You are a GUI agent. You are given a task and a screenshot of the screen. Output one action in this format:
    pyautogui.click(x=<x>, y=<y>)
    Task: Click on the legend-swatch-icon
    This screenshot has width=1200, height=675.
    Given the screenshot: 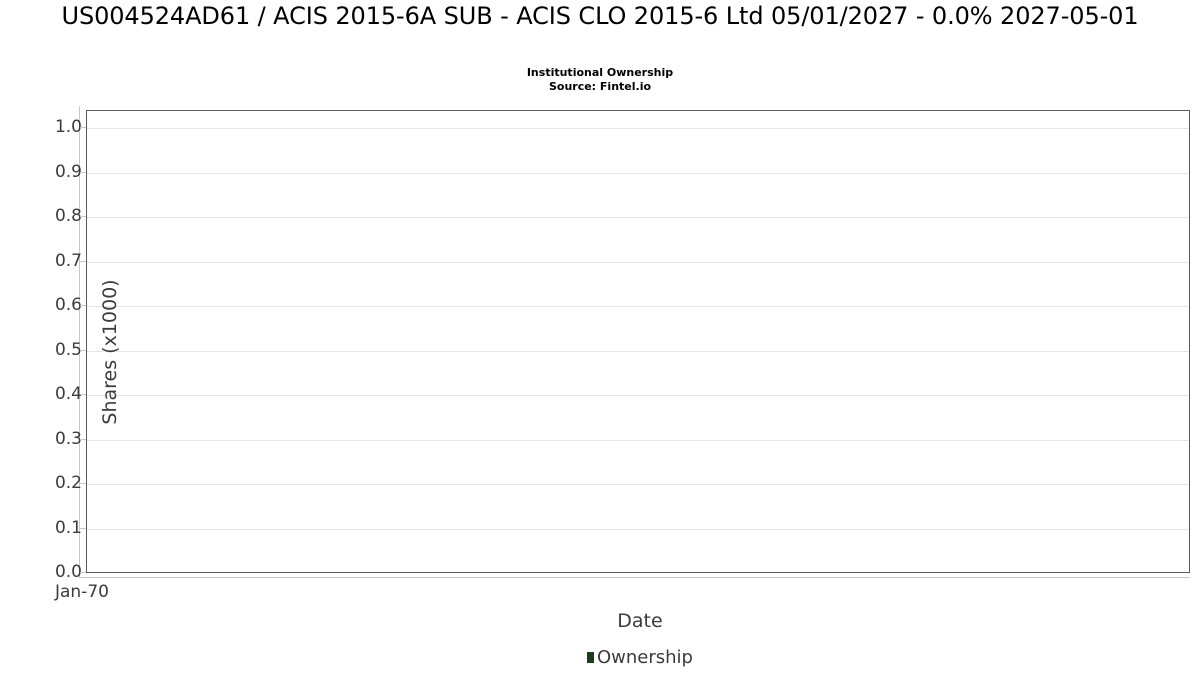 What is the action you would take?
    pyautogui.click(x=590, y=657)
    